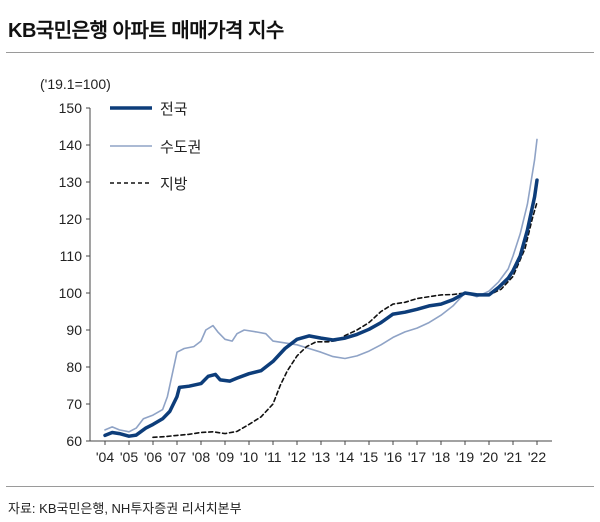 This screenshot has height=522, width=600. I want to click on y-tick-label: 130, so click(71, 182).